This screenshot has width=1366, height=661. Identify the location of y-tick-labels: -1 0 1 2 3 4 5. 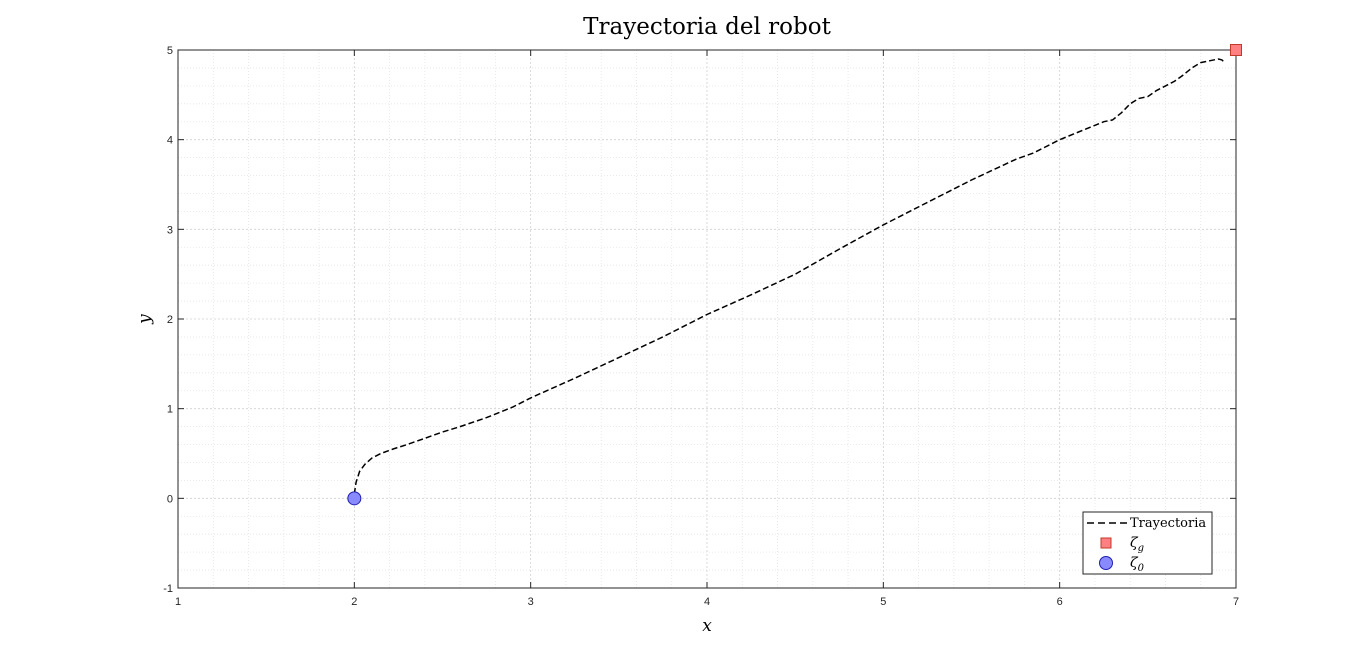
(168, 320).